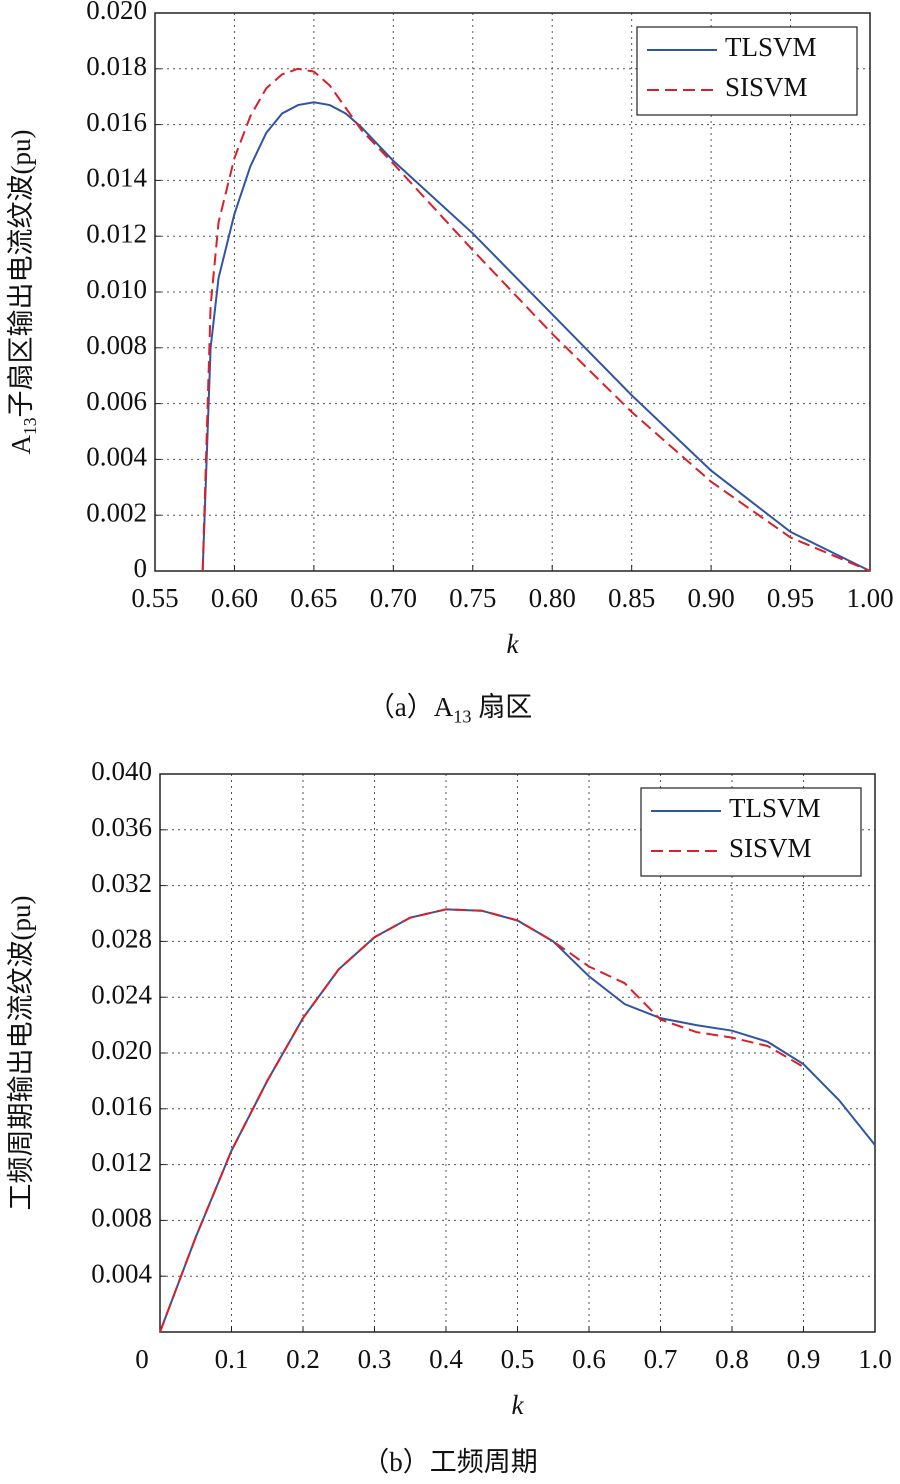  Describe the element at coordinates (21, 273) in the screenshot. I see `y-axis-label-rest: 子扇区输出电流纹波(pu)` at that location.